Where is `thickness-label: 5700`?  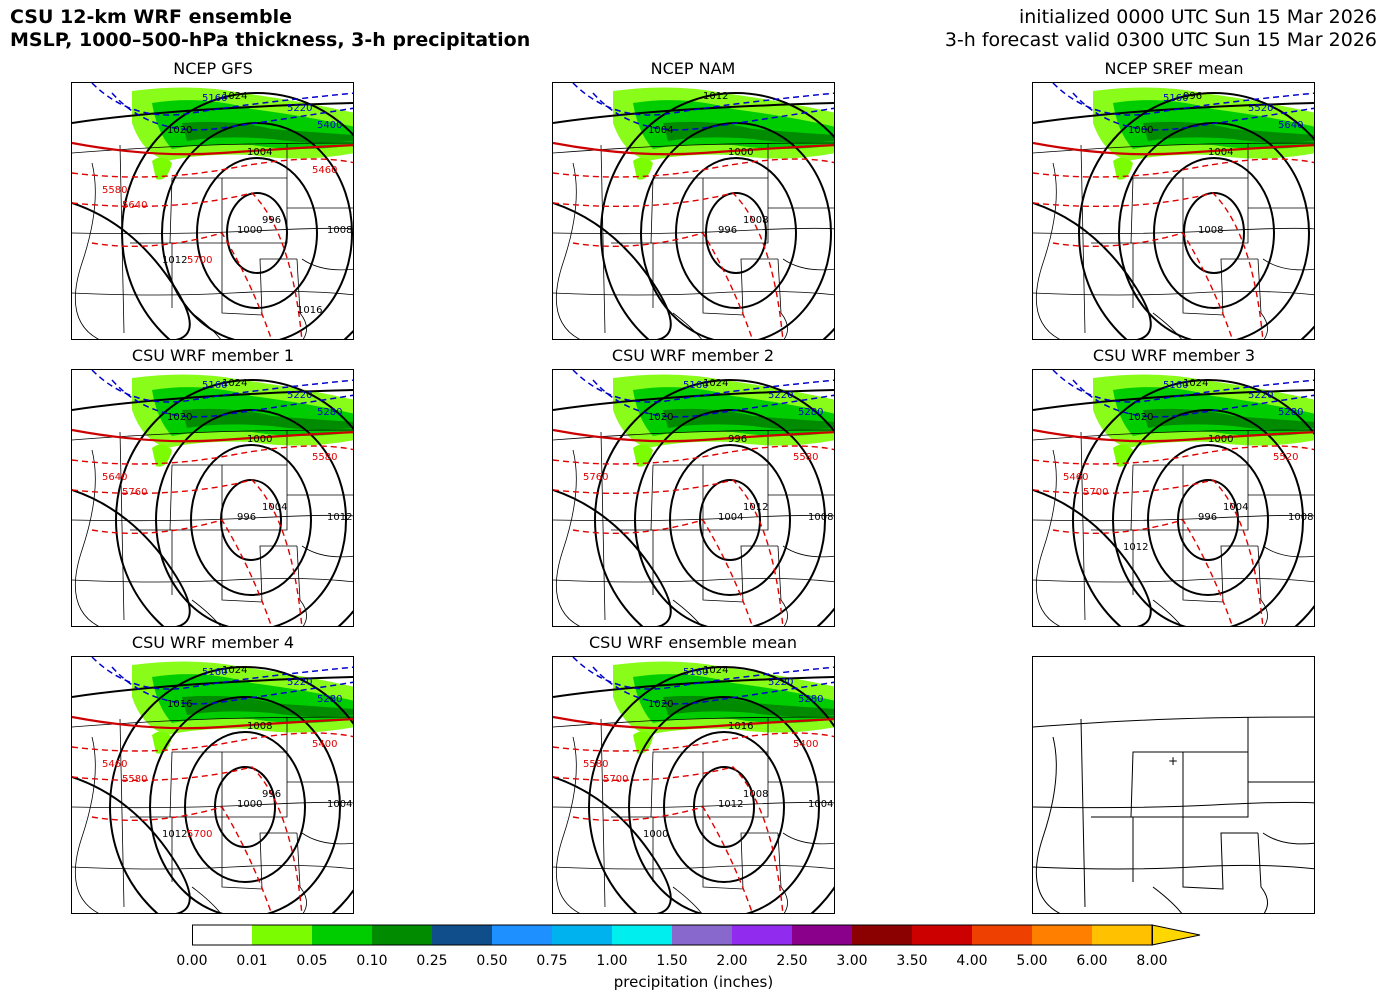
thickness-label: 5700 is located at coordinates (199, 834).